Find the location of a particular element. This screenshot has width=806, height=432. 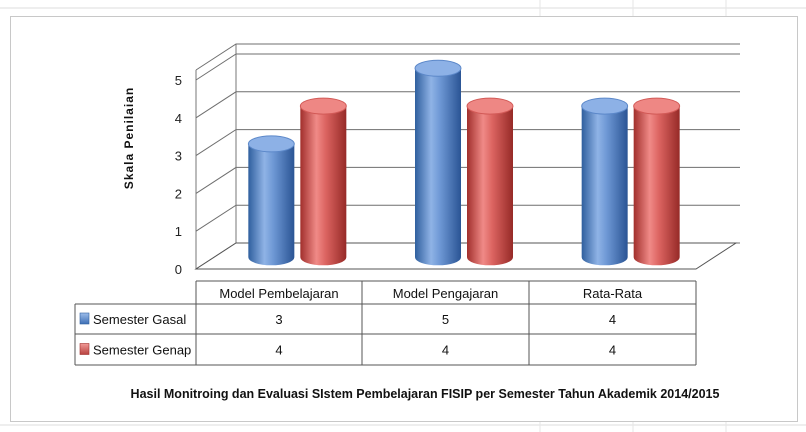

category-label: Model Pengajaran is located at coordinates (446, 293).